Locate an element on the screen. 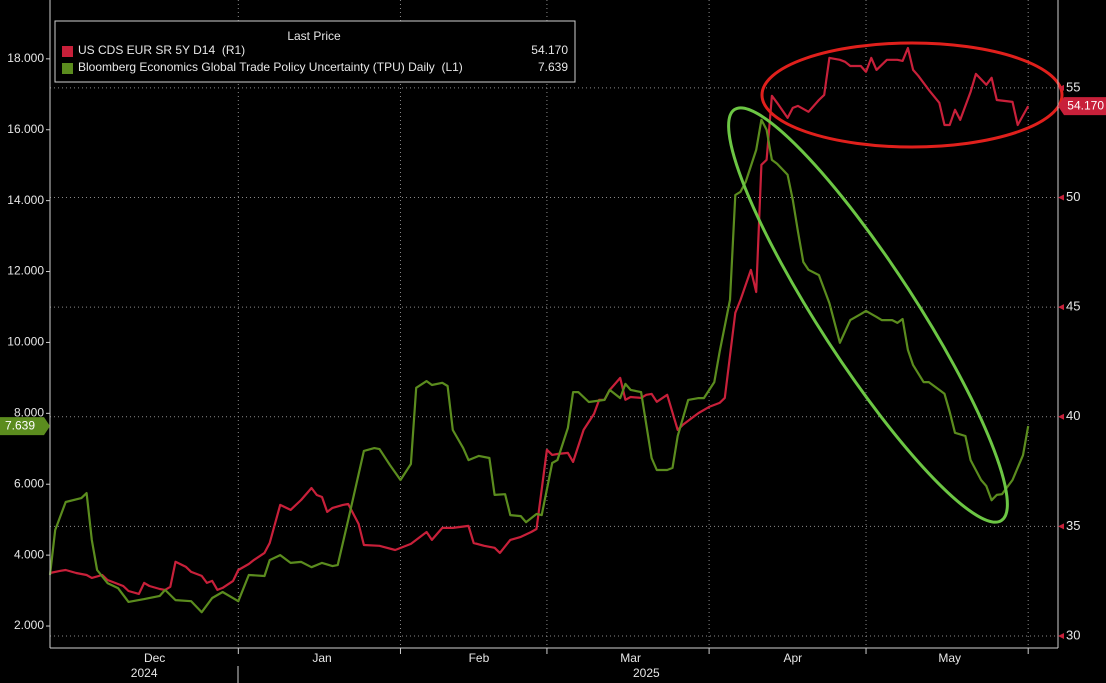 The height and width of the screenshot is (683, 1106). y-tick-label: 18.000 is located at coordinates (25, 58).